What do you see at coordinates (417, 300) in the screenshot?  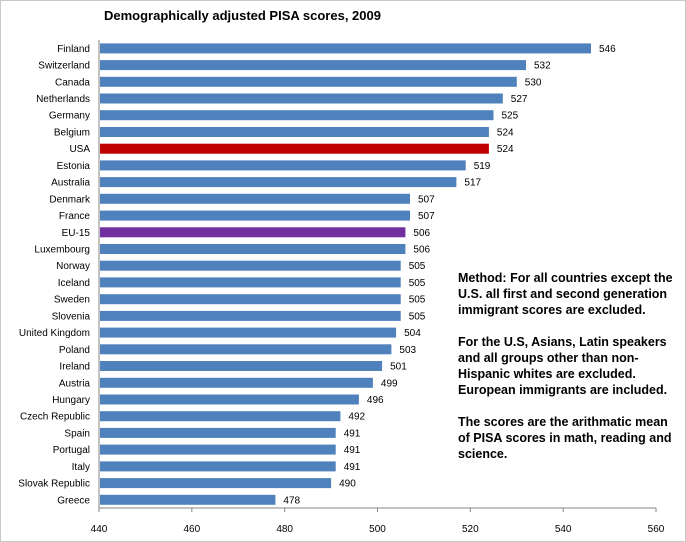 I see `value-label-sweden: 505` at bounding box center [417, 300].